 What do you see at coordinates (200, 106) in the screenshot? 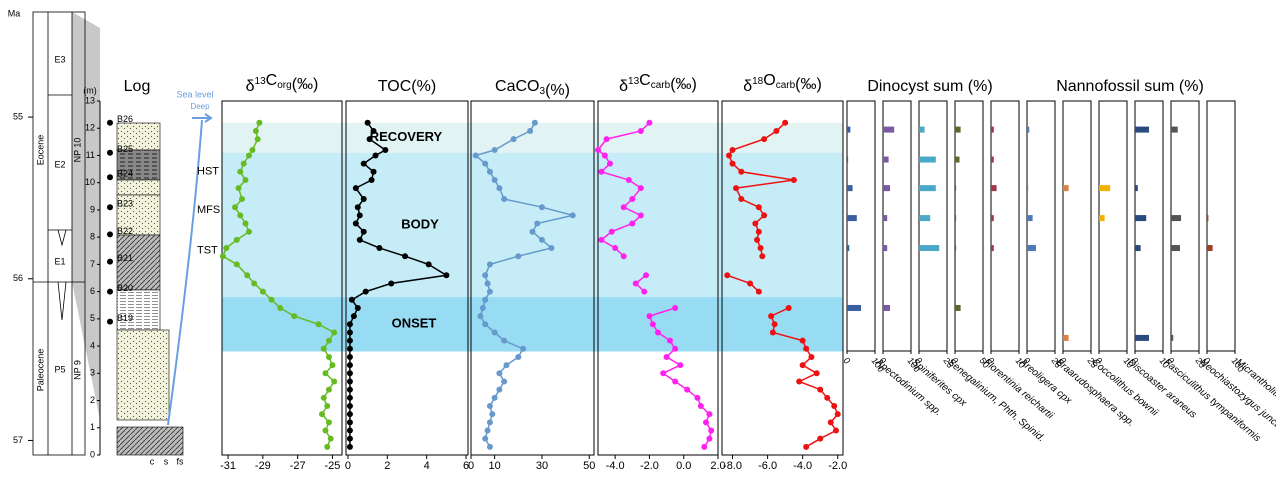
I see `deep-label: Deep` at bounding box center [200, 106].